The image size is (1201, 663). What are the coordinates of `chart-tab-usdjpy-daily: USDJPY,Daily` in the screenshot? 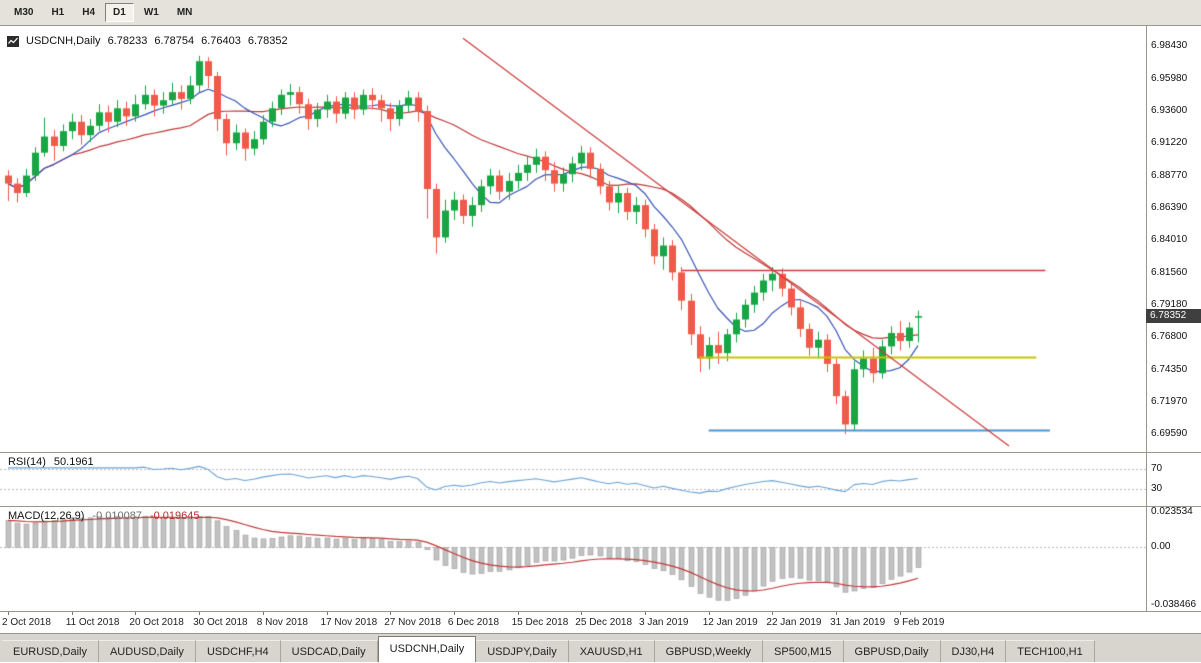 It's located at (522, 651).